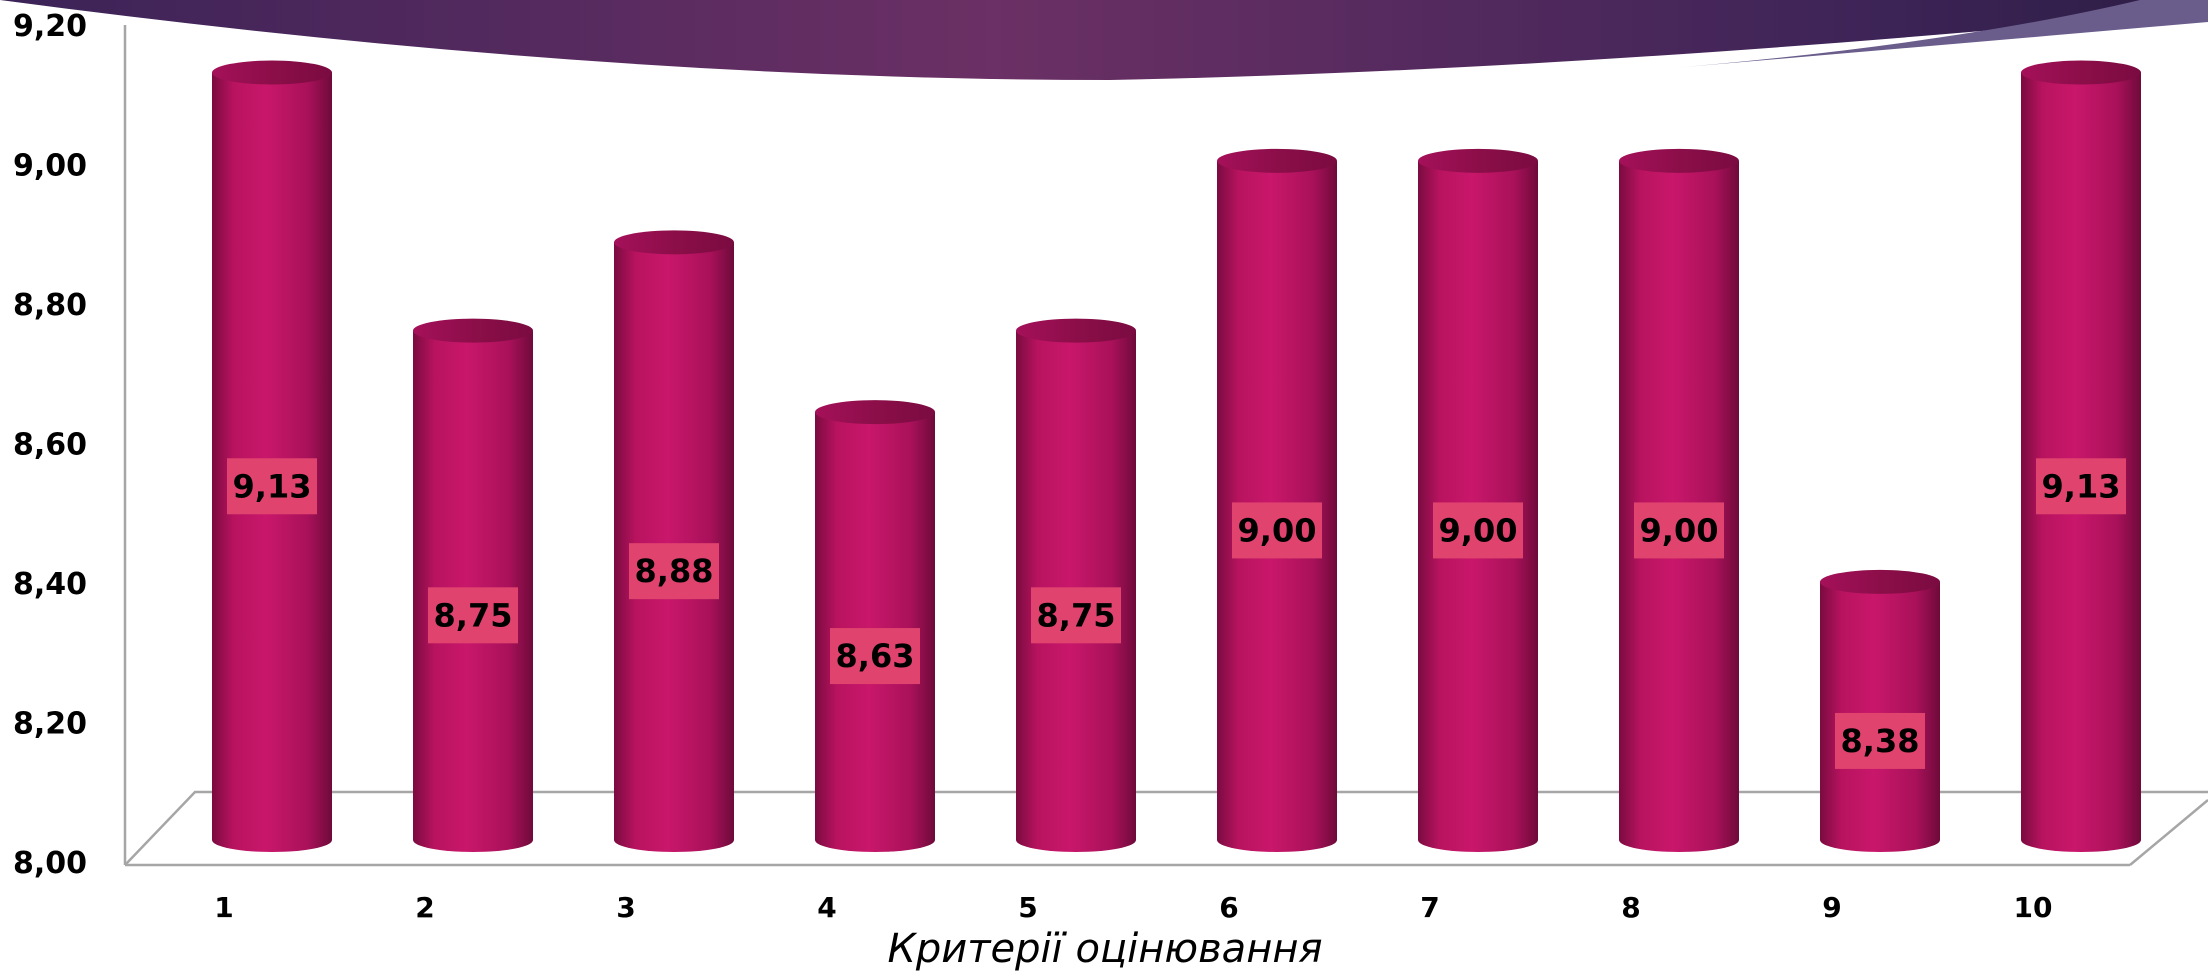  I want to click on x-tick-label: 5, so click(1027, 907).